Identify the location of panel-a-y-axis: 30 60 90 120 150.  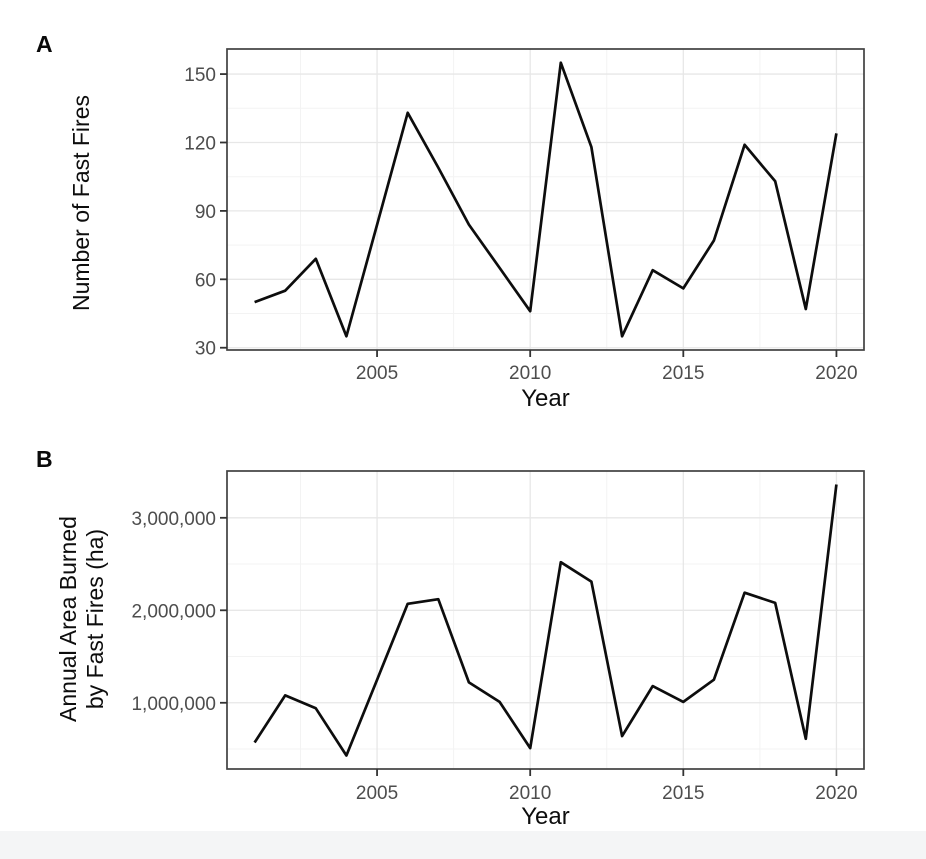
(205, 212).